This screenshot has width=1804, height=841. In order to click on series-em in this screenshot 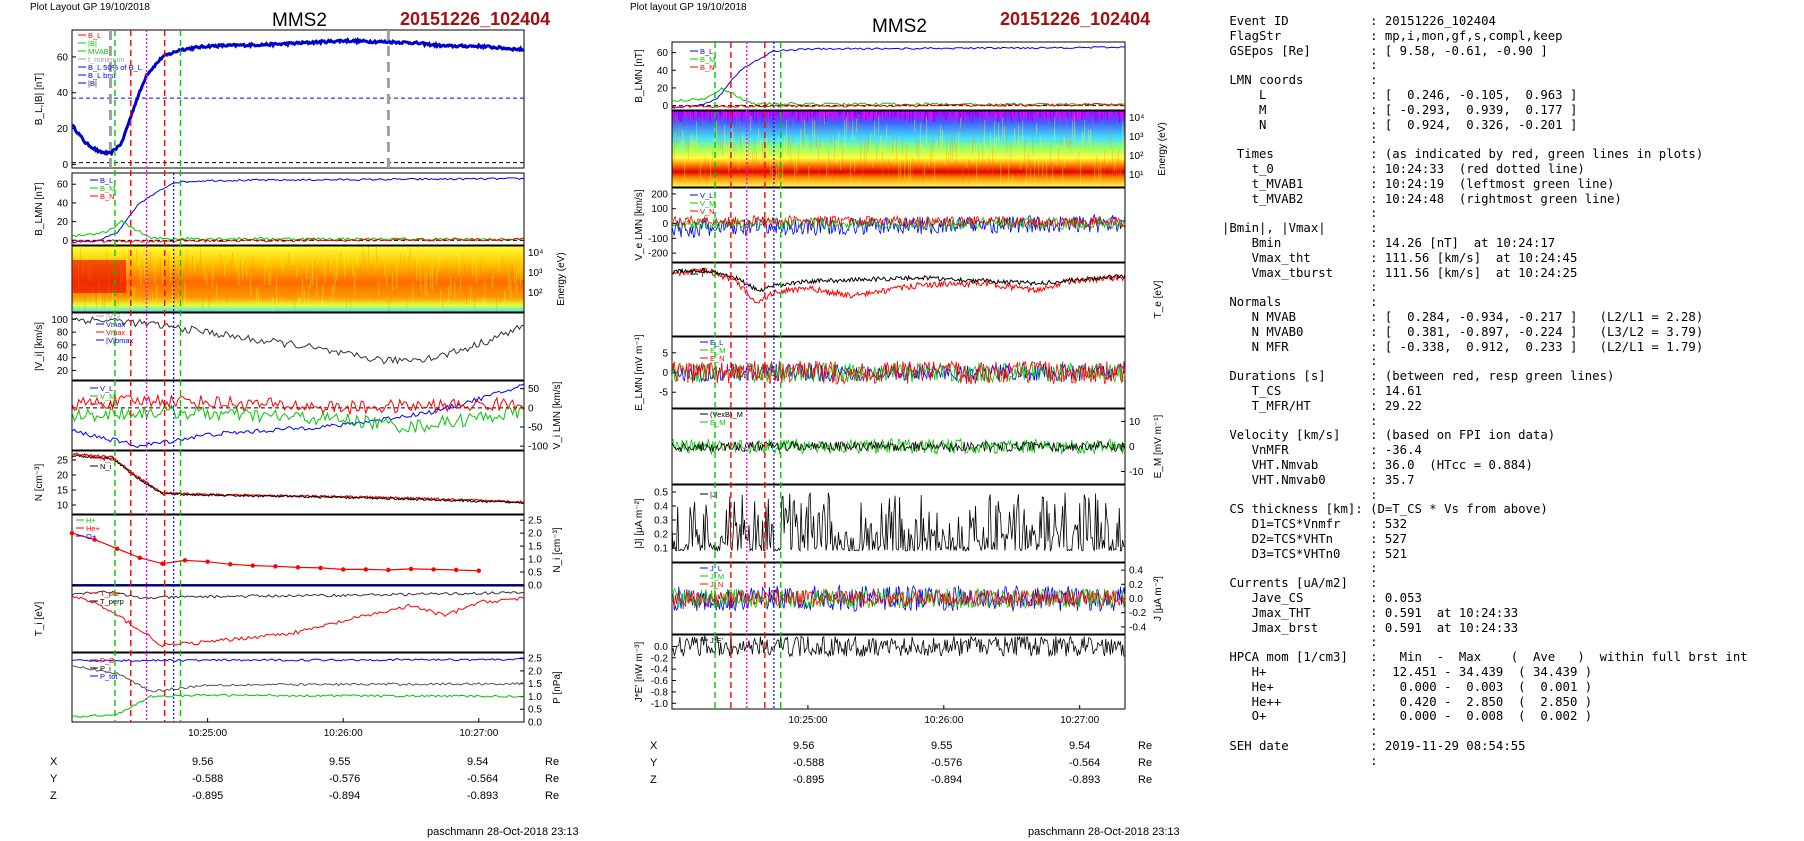, I will do `click(898, 372)`.